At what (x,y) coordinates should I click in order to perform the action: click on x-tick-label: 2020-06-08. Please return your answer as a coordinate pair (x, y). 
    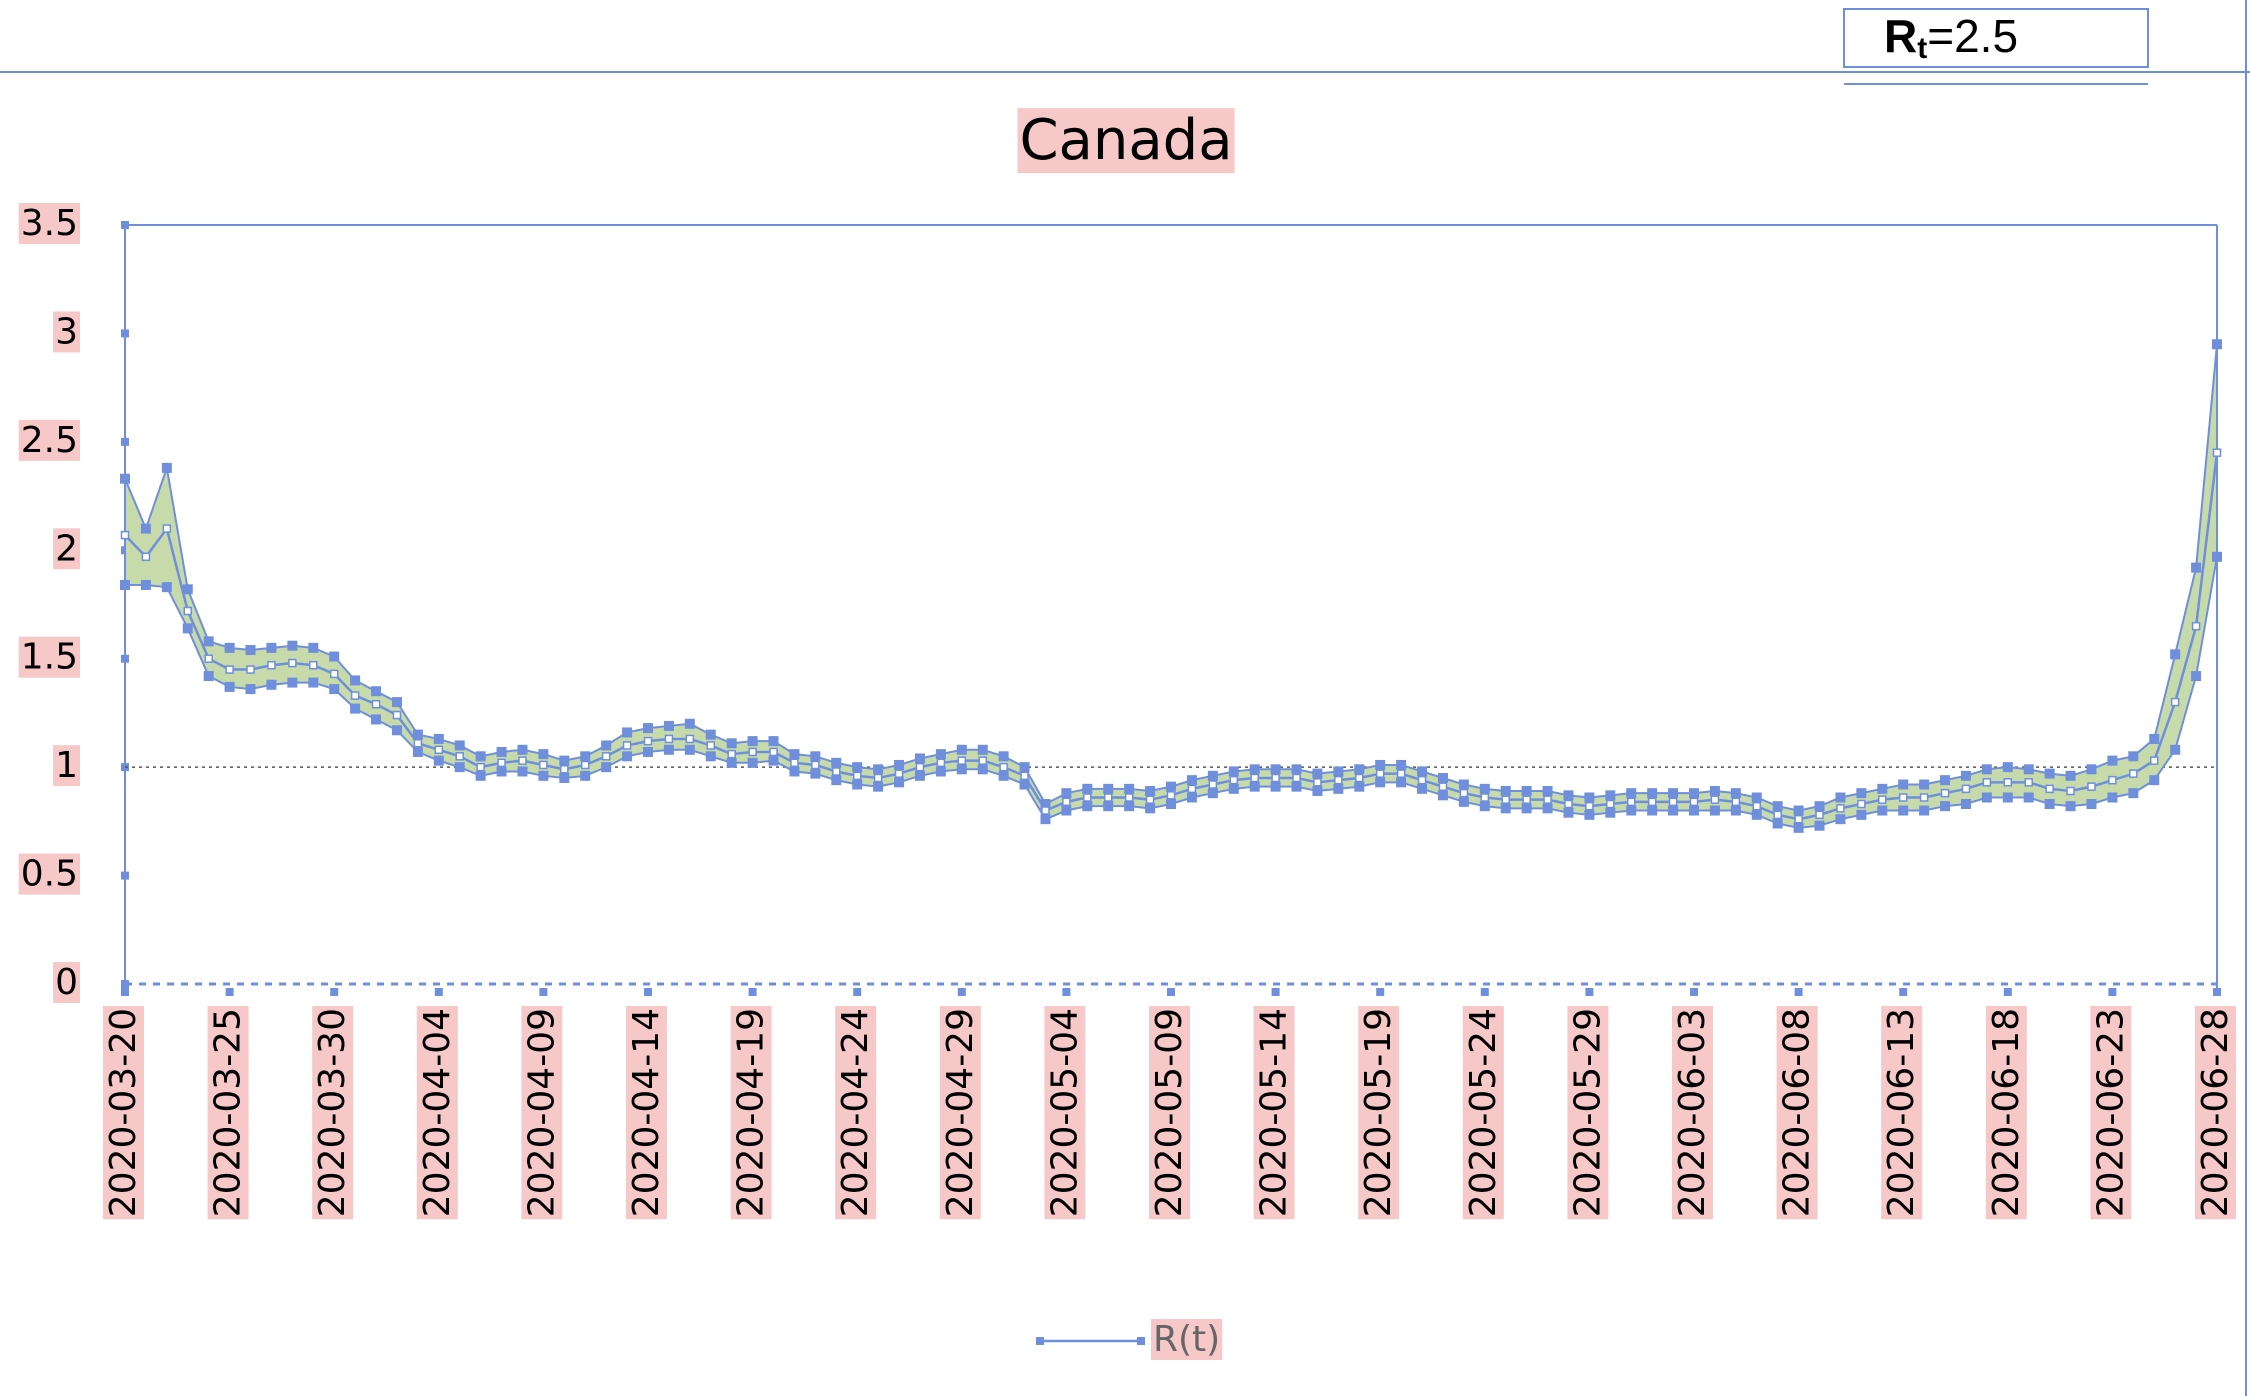
    Looking at the image, I should click on (1797, 1112).